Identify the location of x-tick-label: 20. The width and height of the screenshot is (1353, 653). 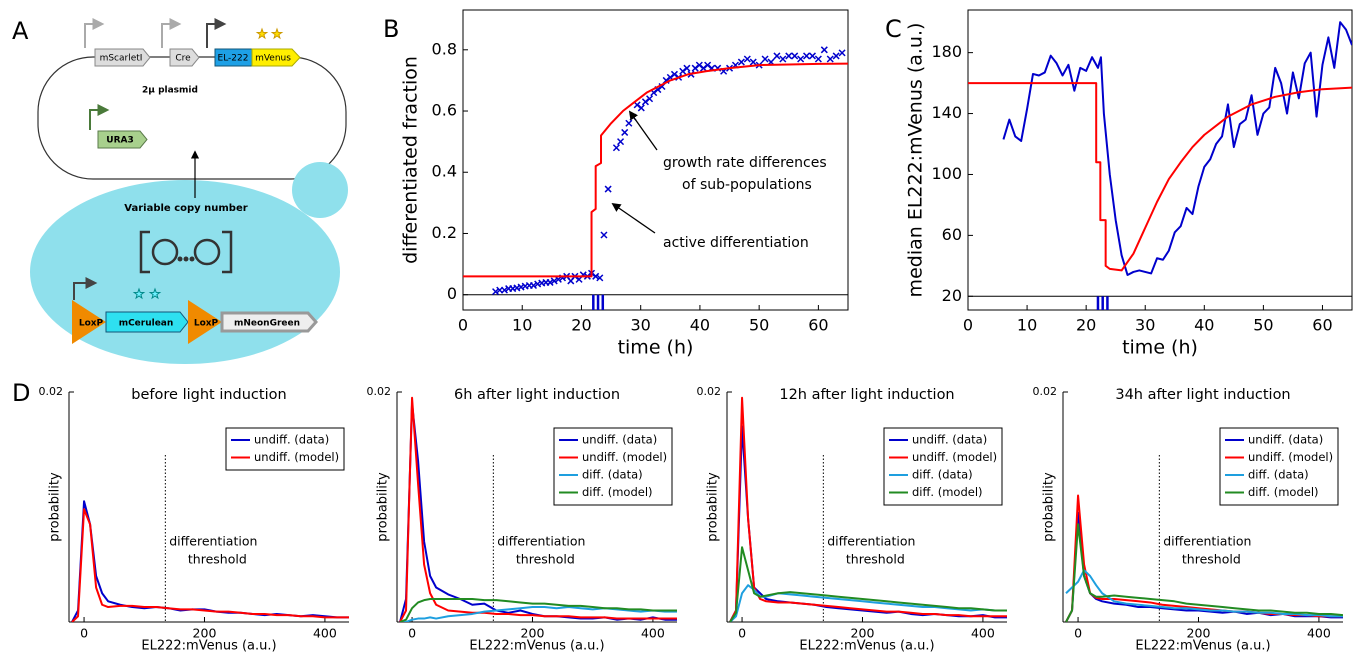
(1086, 325).